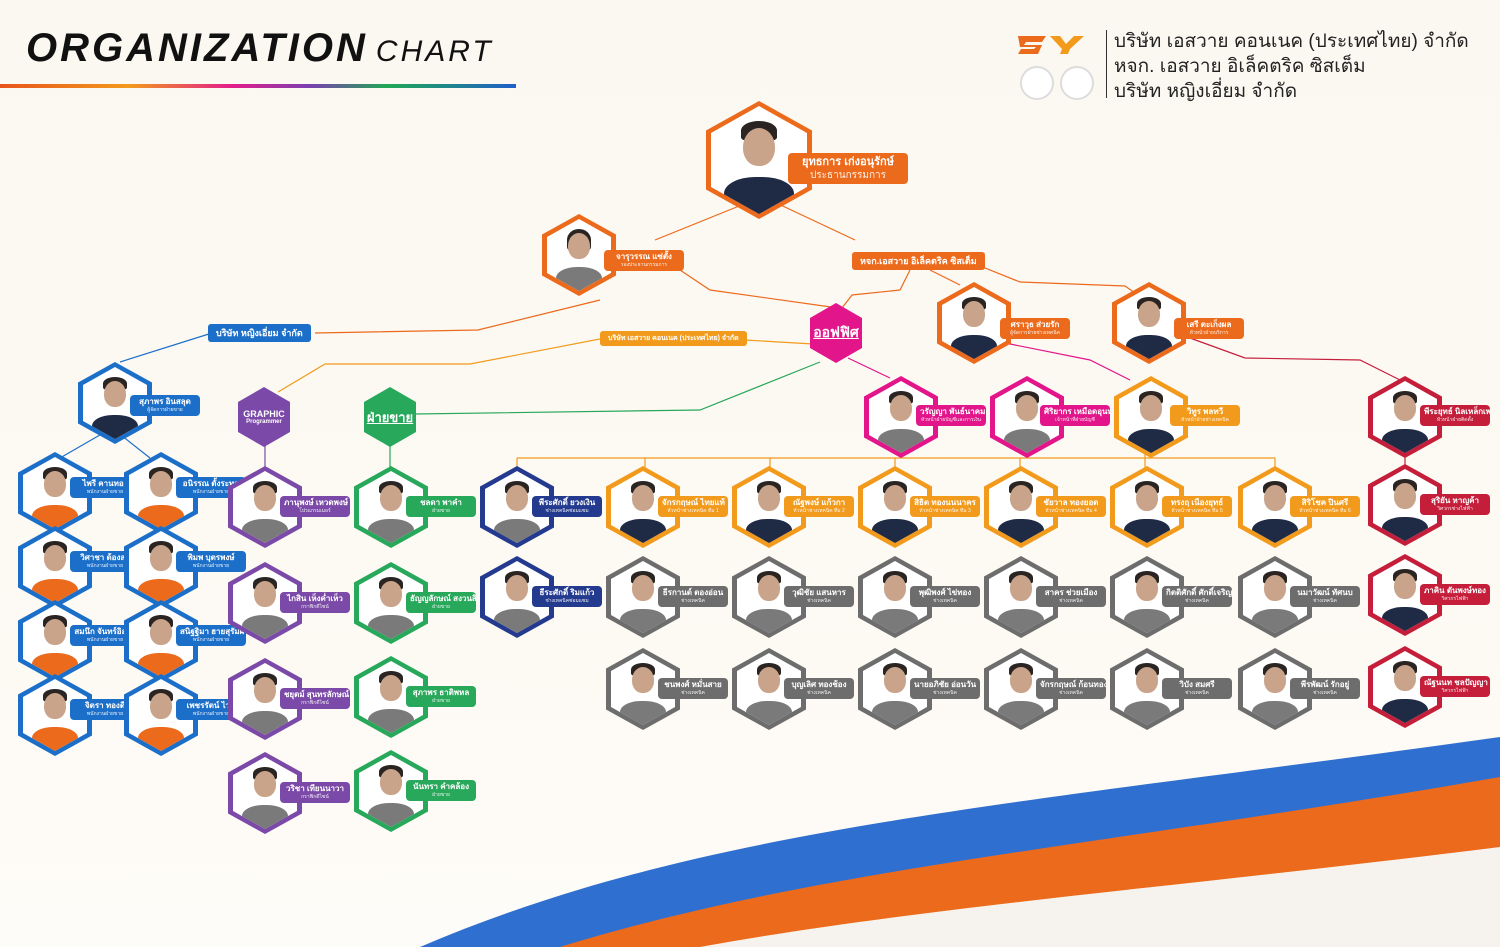  What do you see at coordinates (945, 592) in the screenshot?
I see `name-a3: พุฒิพงศ์ ไข่ทอง` at bounding box center [945, 592].